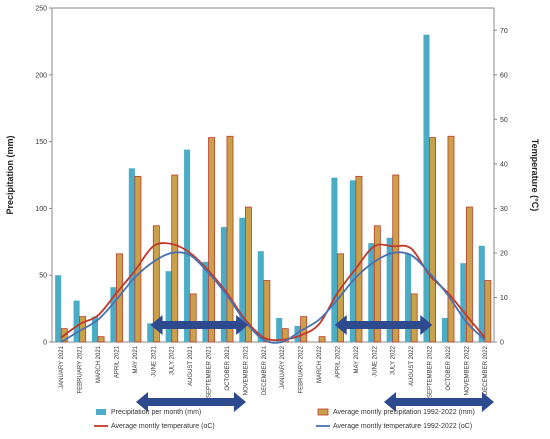 The width and height of the screenshot is (550, 439). What do you see at coordinates (99, 364) in the screenshot?
I see `x-tick-label: MARCH 2021` at bounding box center [99, 364].